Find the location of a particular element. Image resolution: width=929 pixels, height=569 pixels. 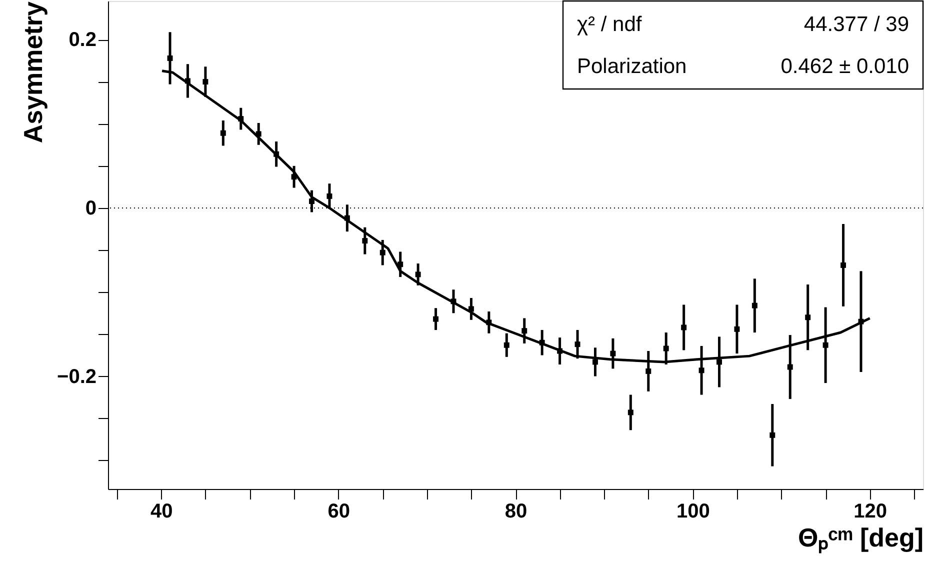

y-tick-label: −0.2 is located at coordinates (76, 377).